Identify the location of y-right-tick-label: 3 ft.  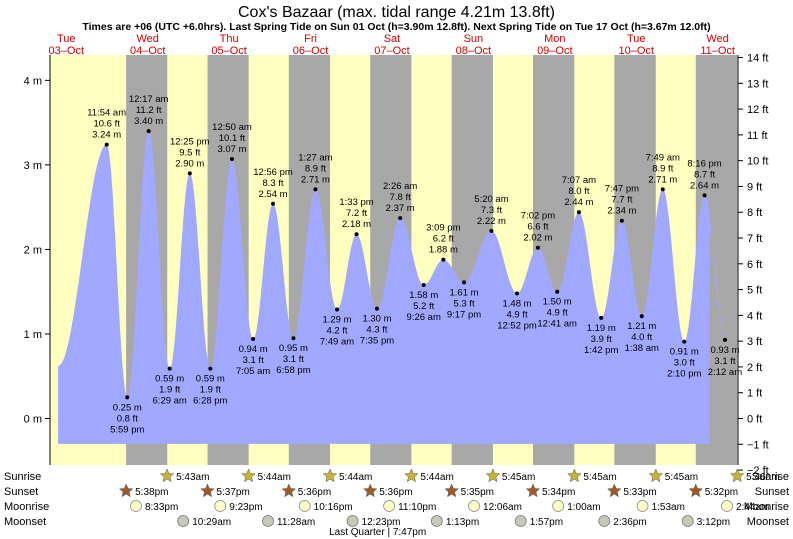
(754, 342).